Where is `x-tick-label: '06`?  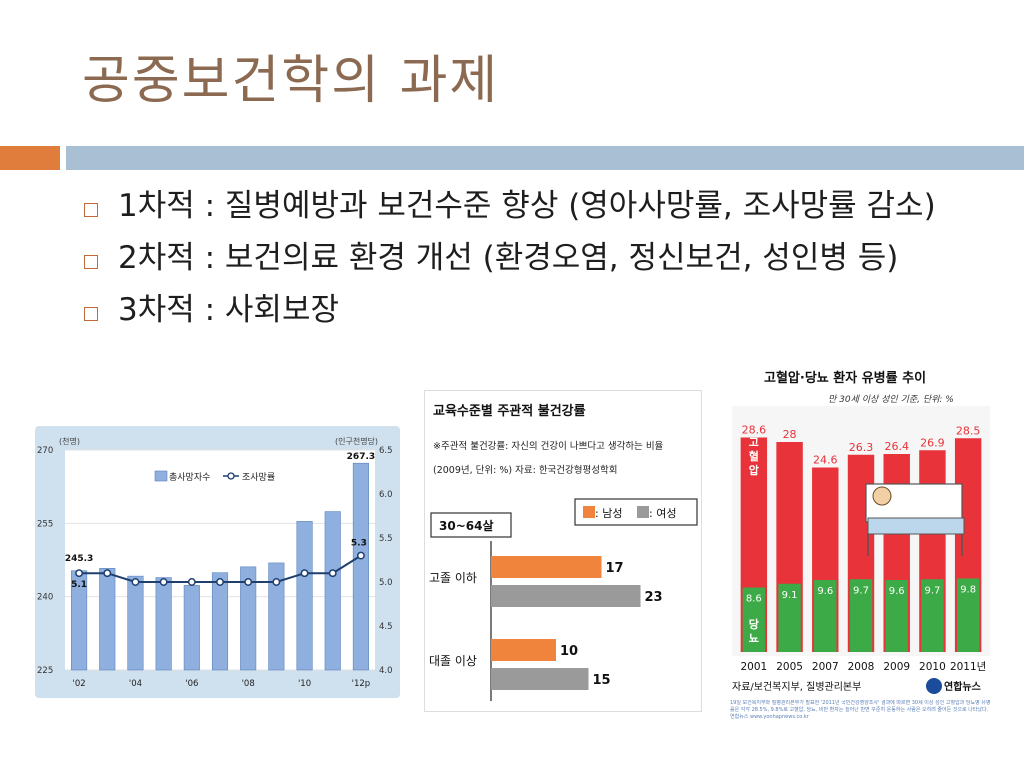
x-tick-label: '06 is located at coordinates (191, 684).